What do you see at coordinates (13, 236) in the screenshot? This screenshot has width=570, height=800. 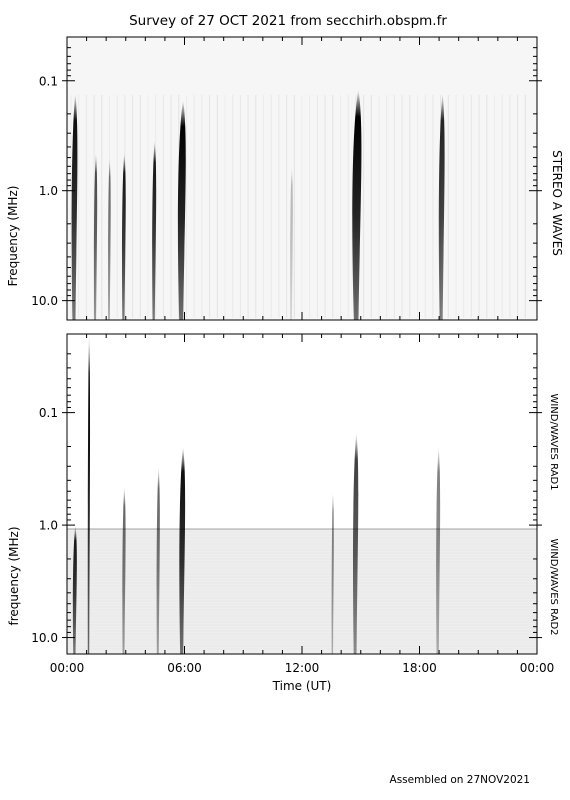 I see `stereo-a-ylabel: Frequency (MHz)` at bounding box center [13, 236].